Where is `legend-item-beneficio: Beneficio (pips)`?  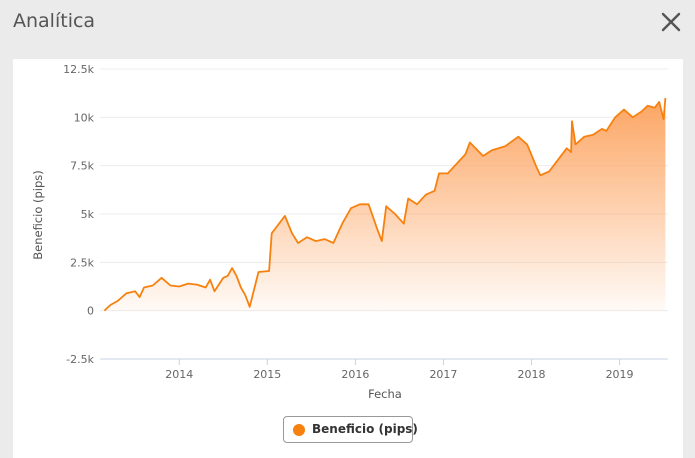 legend-item-beneficio: Beneficio (pips) is located at coordinates (350, 429).